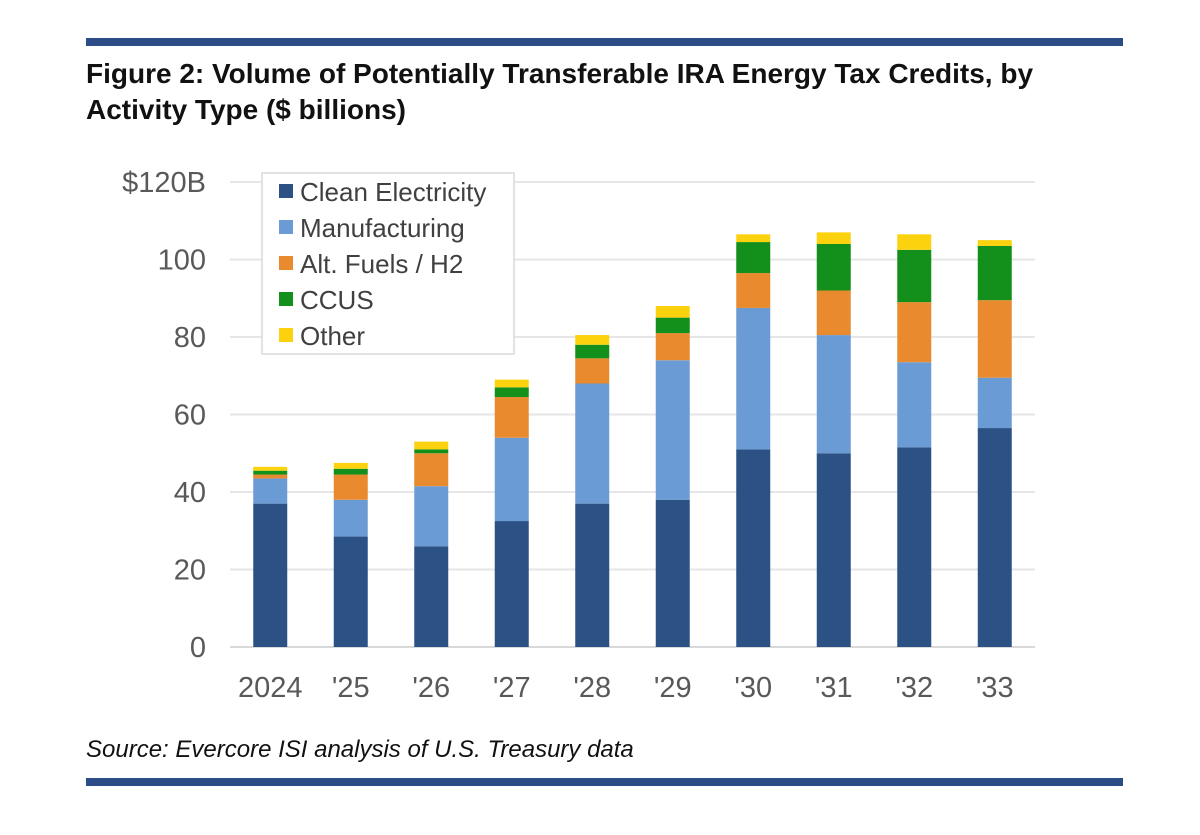 This screenshot has height=835, width=1200. I want to click on y-tick-label: 0, so click(198, 648).